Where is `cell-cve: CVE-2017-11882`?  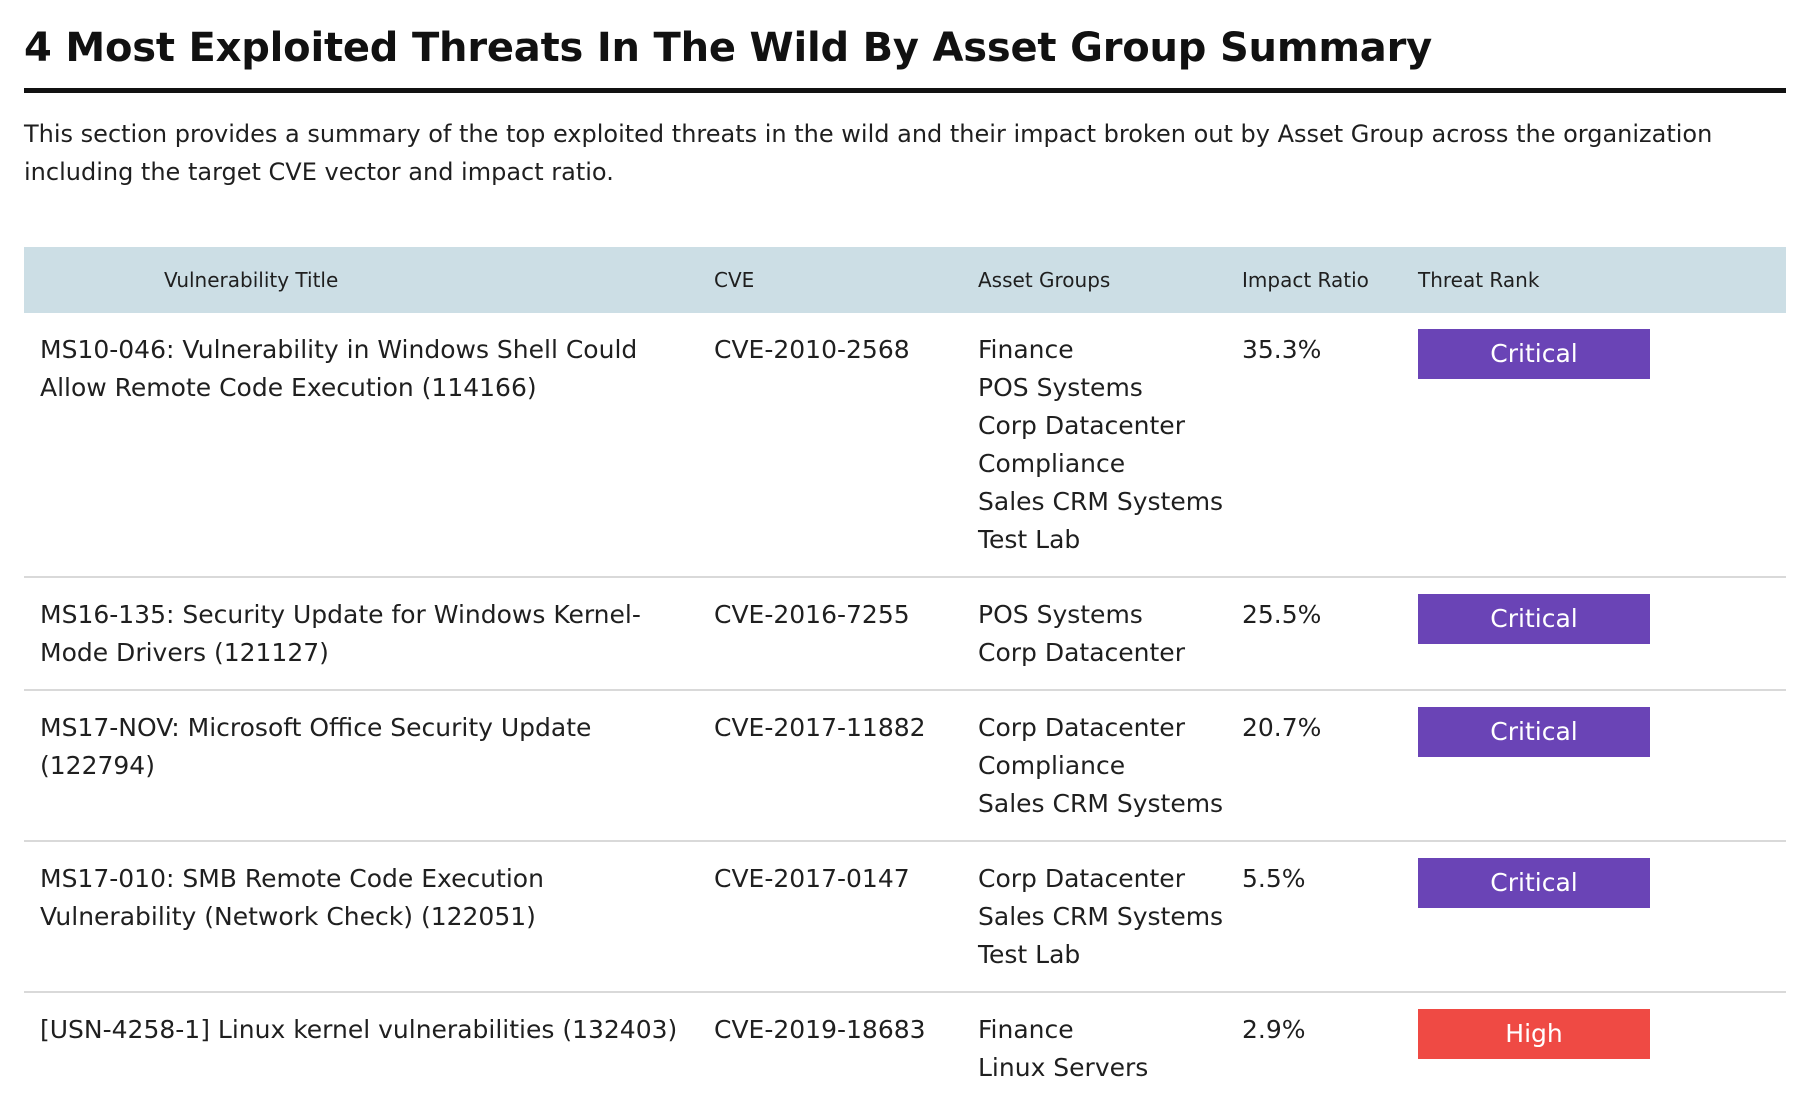
cell-cve: CVE-2017-11882 is located at coordinates (846, 765).